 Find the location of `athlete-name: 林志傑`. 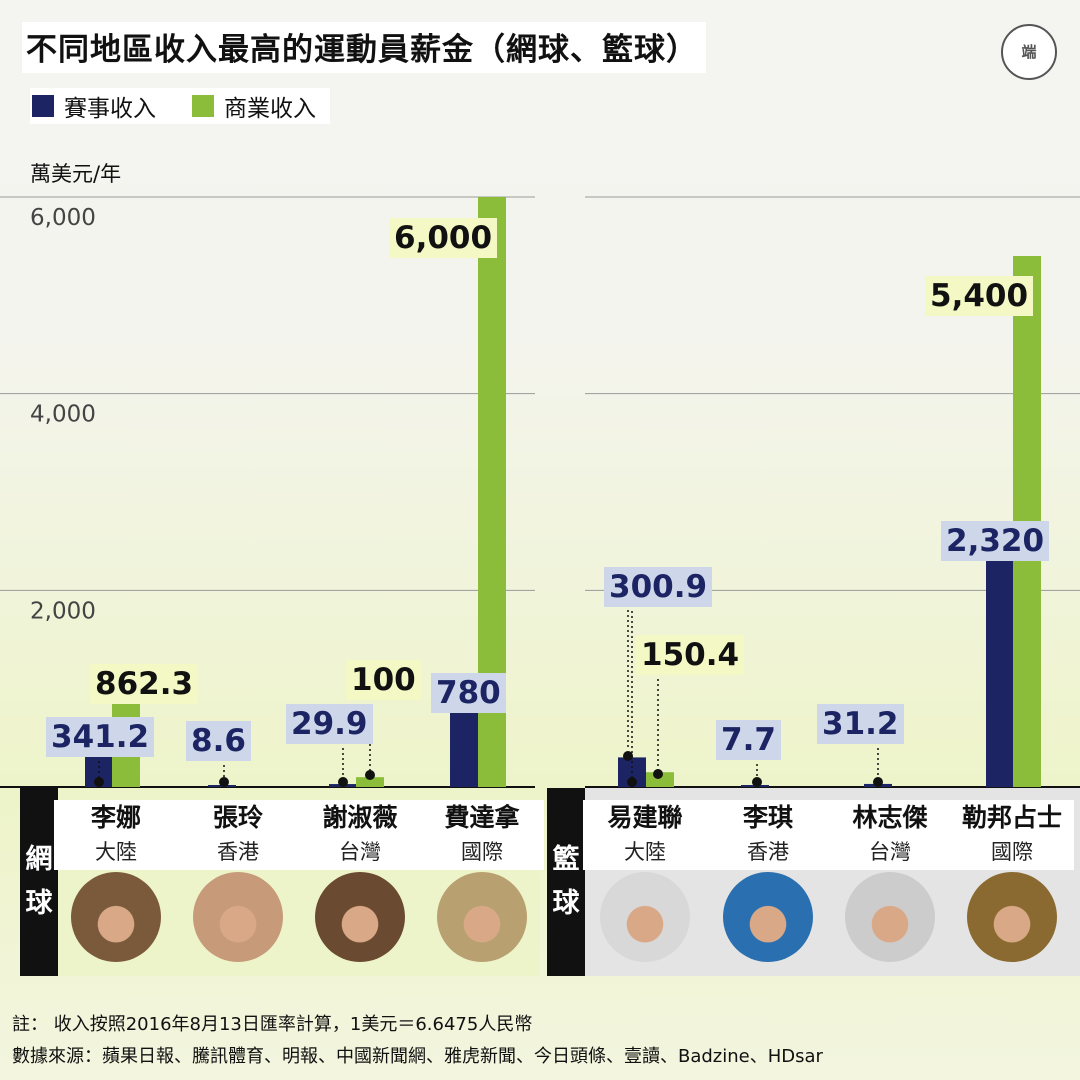

athlete-name: 林志傑 is located at coordinates (890, 818).